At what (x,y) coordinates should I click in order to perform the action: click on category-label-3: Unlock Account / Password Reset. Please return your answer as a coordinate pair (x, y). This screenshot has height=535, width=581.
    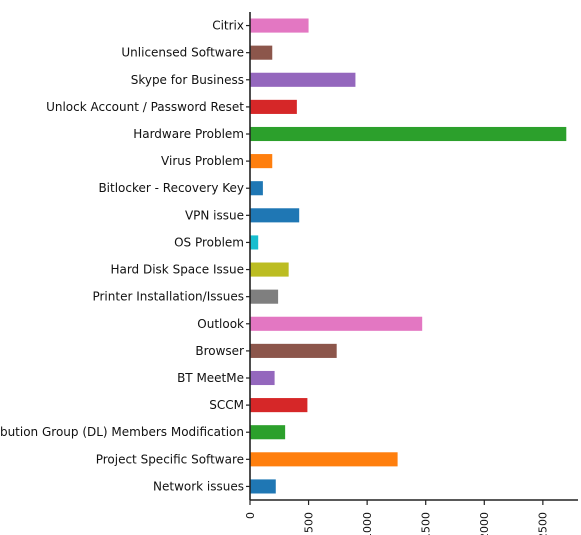
    Looking at the image, I should click on (145, 107).